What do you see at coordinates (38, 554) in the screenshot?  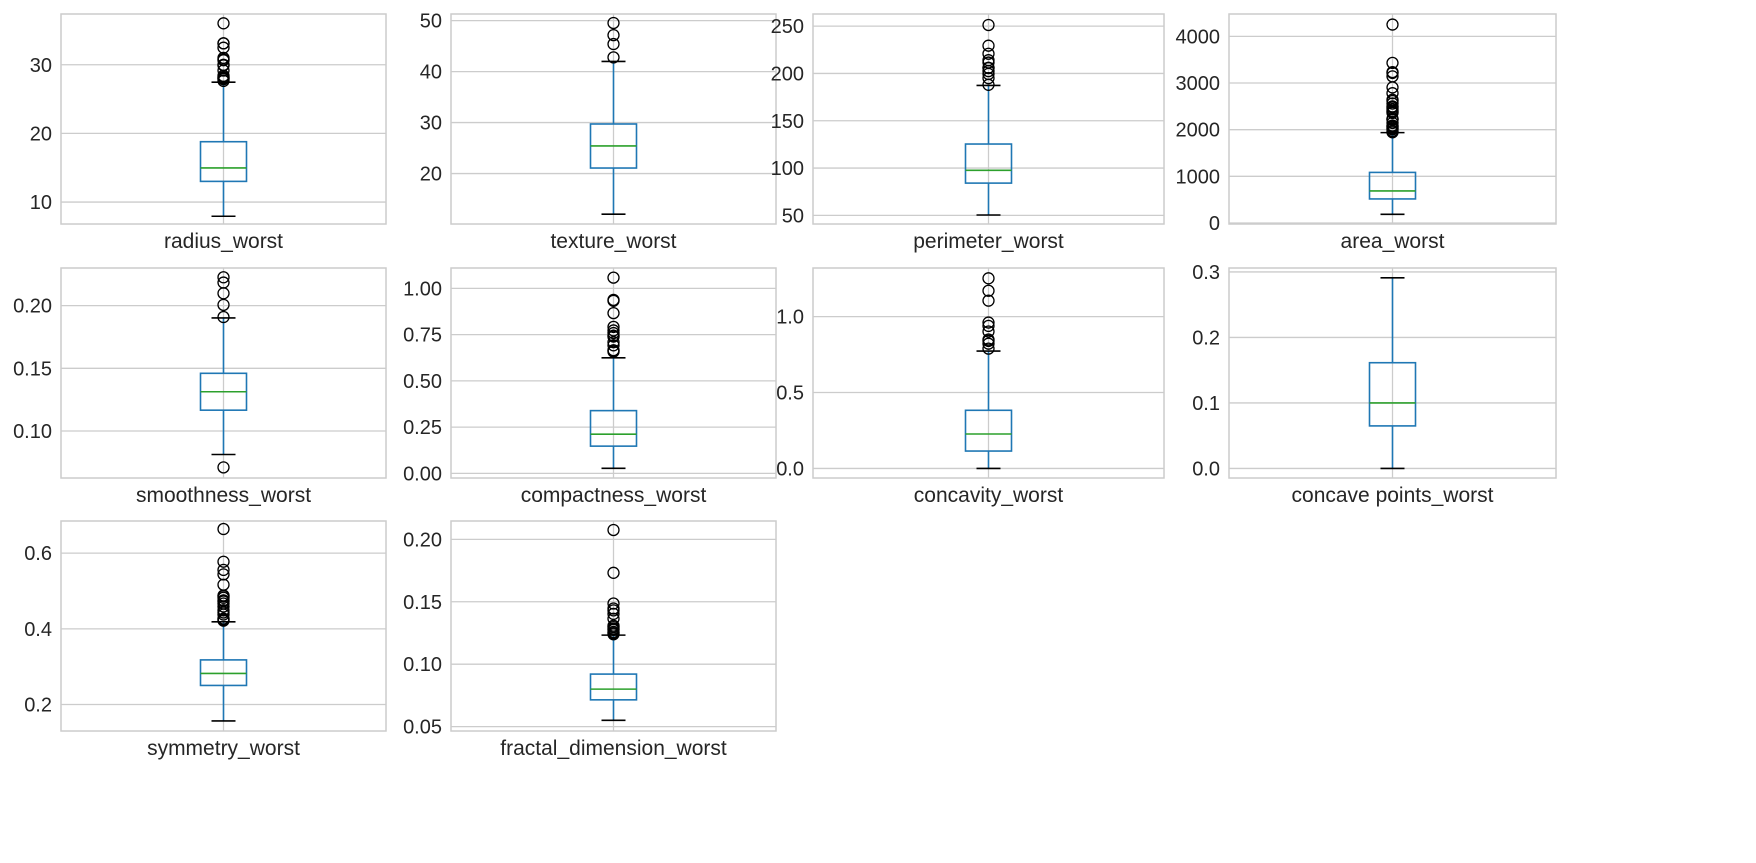 I see `y-tick-label: 0.6` at bounding box center [38, 554].